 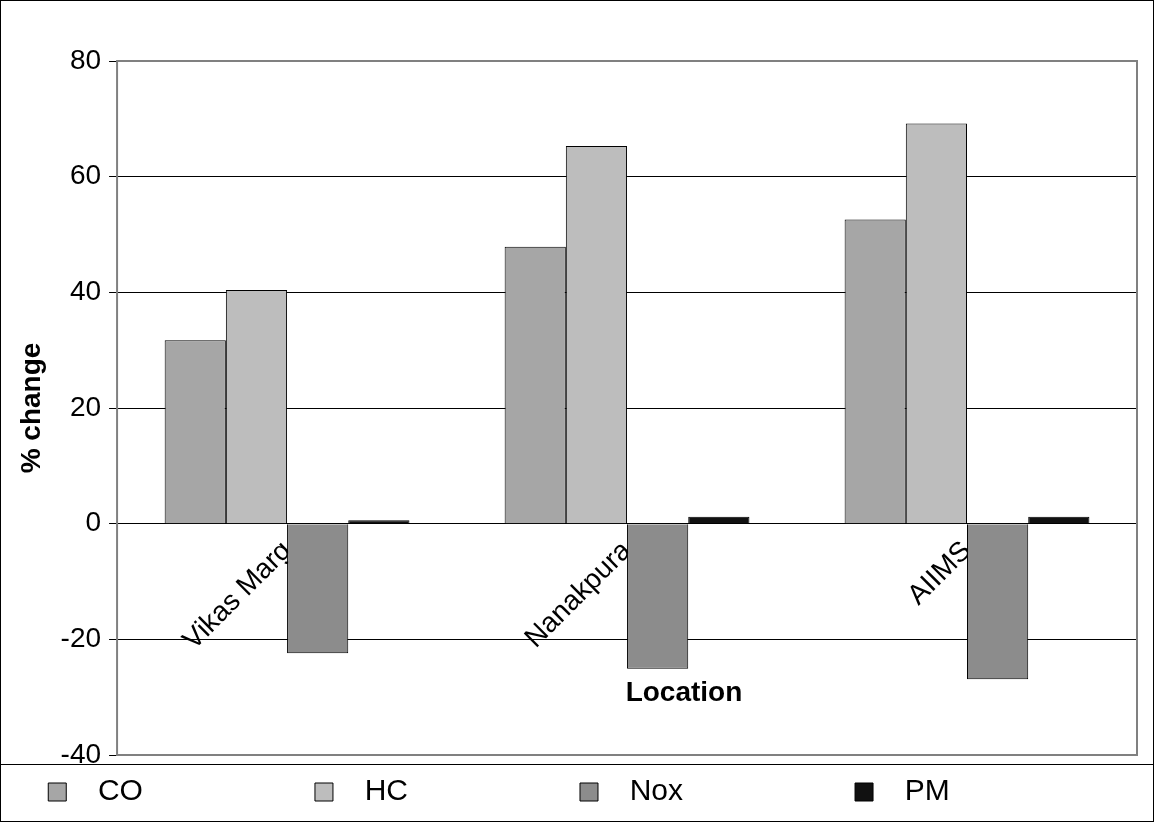 What do you see at coordinates (81, 753) in the screenshot?
I see `y-tick-label: -40` at bounding box center [81, 753].